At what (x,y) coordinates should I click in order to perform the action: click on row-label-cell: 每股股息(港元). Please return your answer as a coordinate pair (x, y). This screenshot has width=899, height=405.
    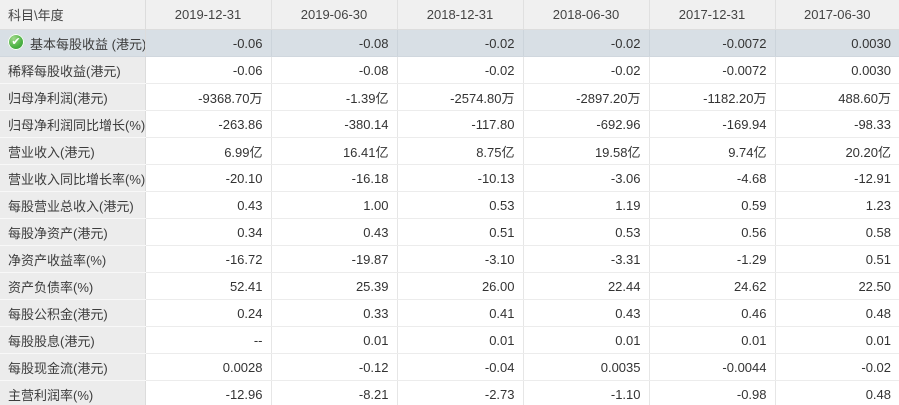
    Looking at the image, I should click on (73, 340).